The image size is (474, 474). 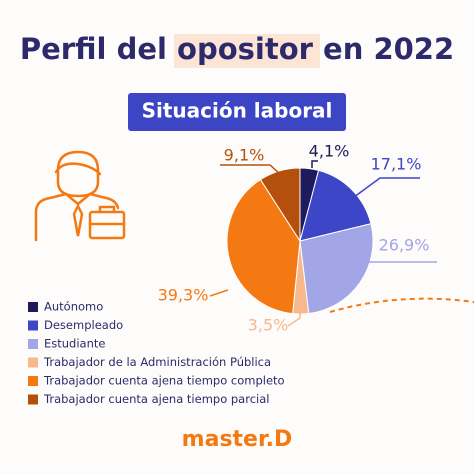 I want to click on data-label: 9,1%, so click(x=244, y=155).